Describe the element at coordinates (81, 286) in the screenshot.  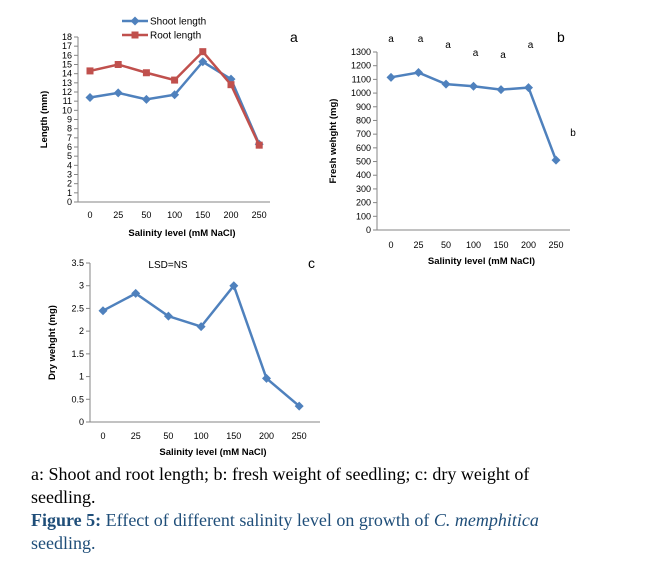
I see `chart-c-y-tick-label: 3` at that location.